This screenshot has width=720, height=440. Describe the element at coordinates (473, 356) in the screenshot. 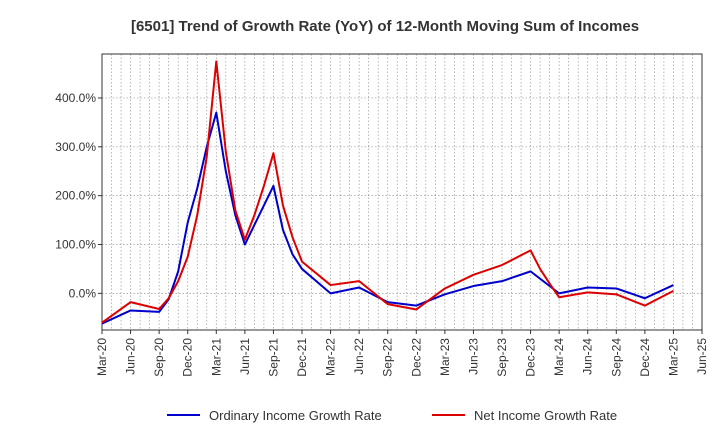

I see `x-tick-label: Jun-23` at that location.